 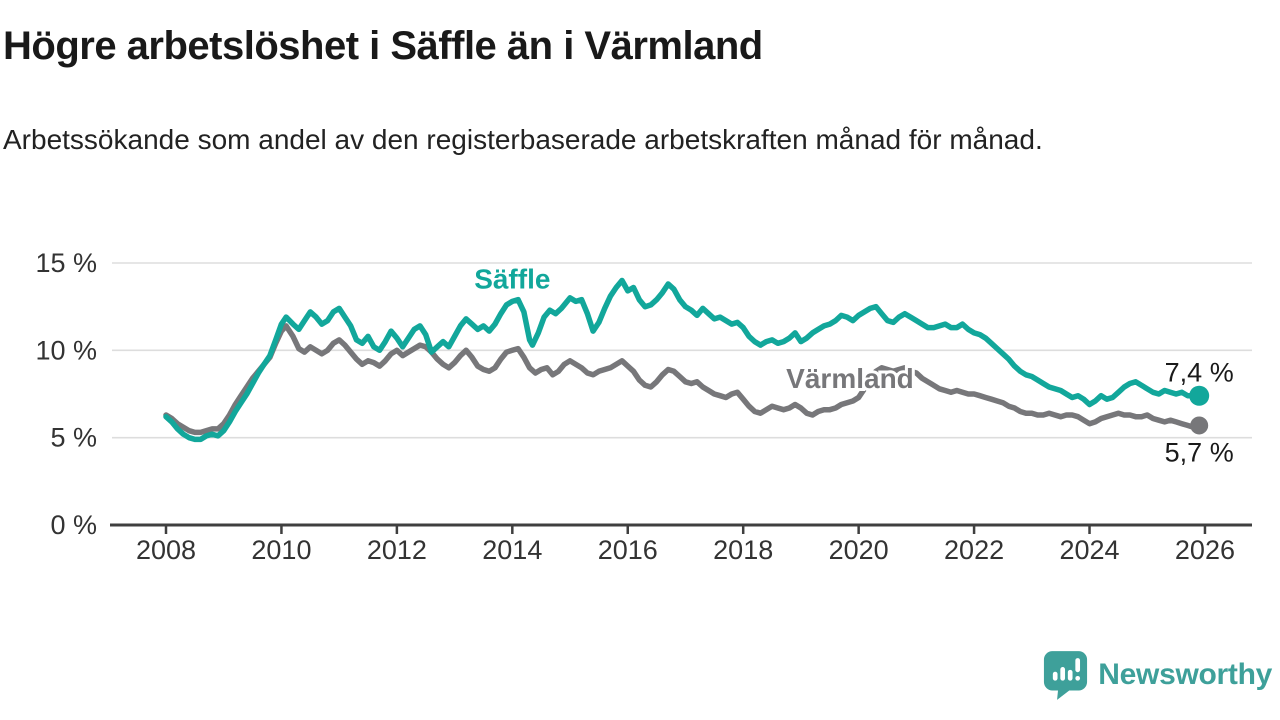 What do you see at coordinates (281, 550) in the screenshot?
I see `x-tick-label: 2010` at bounding box center [281, 550].